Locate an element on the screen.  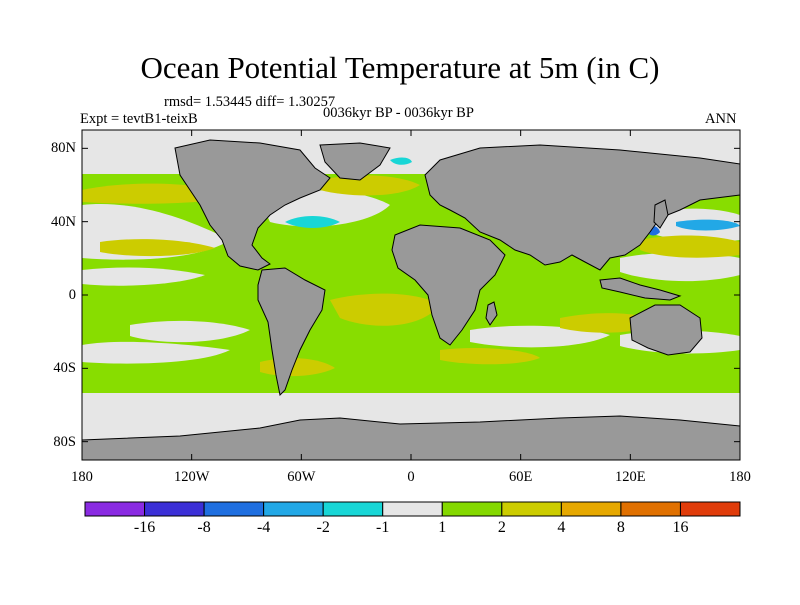
greenland is located at coordinates (355, 161).